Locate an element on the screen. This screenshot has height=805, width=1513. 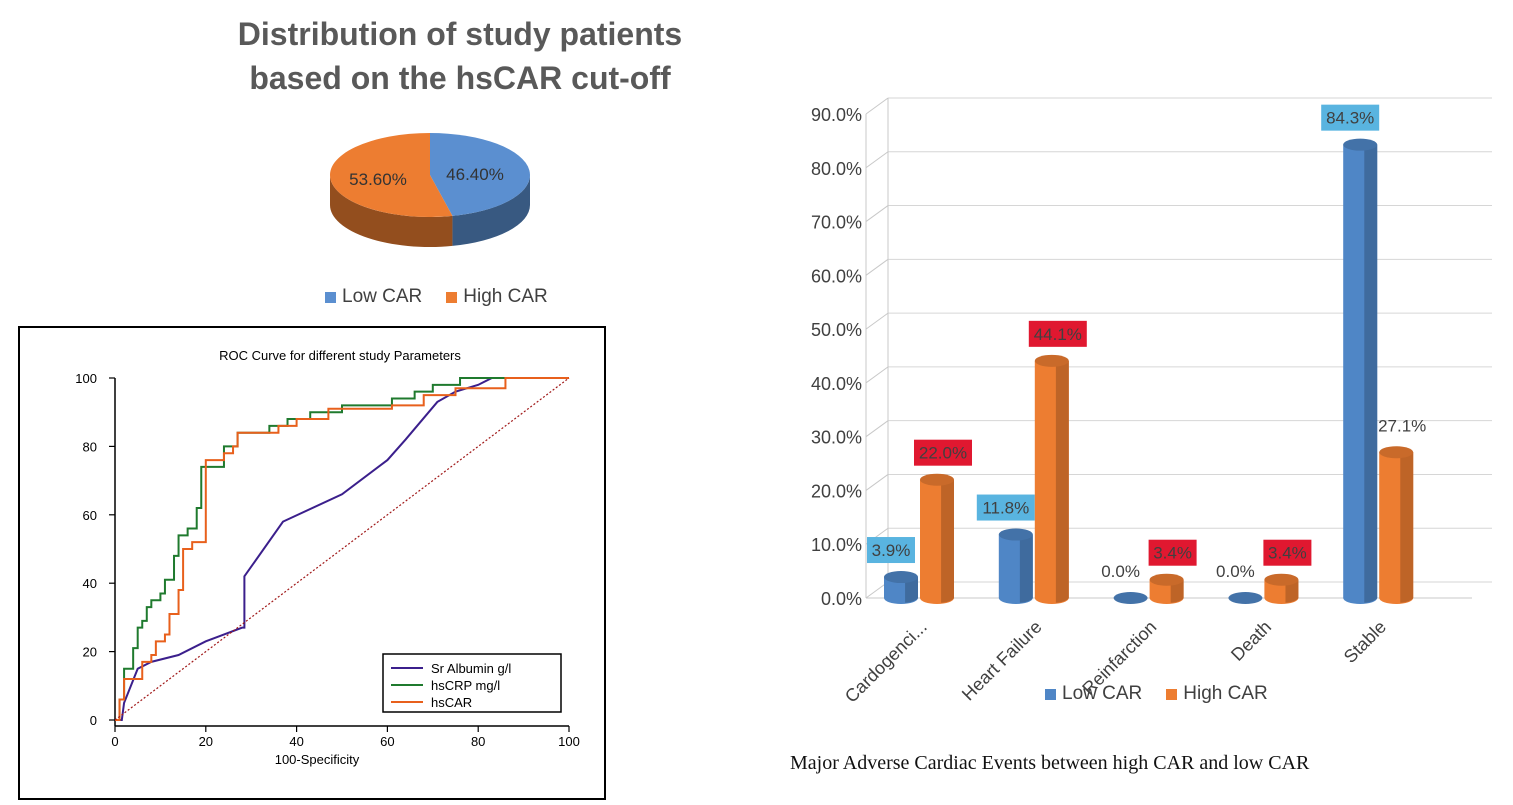
pie-legend: Low CAR High CAR is located at coordinates (444, 297).